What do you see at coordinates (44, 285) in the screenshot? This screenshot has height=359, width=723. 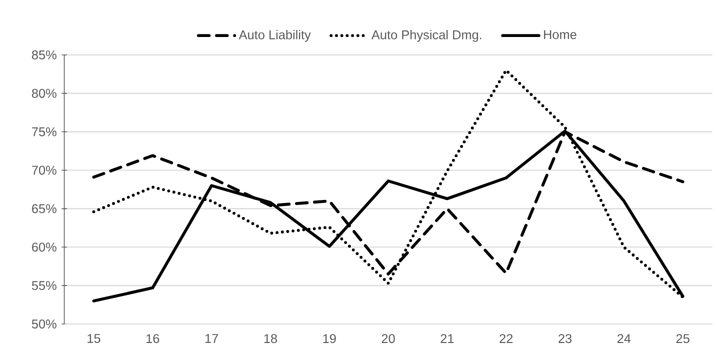 I see `y-tick-label: 55%` at bounding box center [44, 285].